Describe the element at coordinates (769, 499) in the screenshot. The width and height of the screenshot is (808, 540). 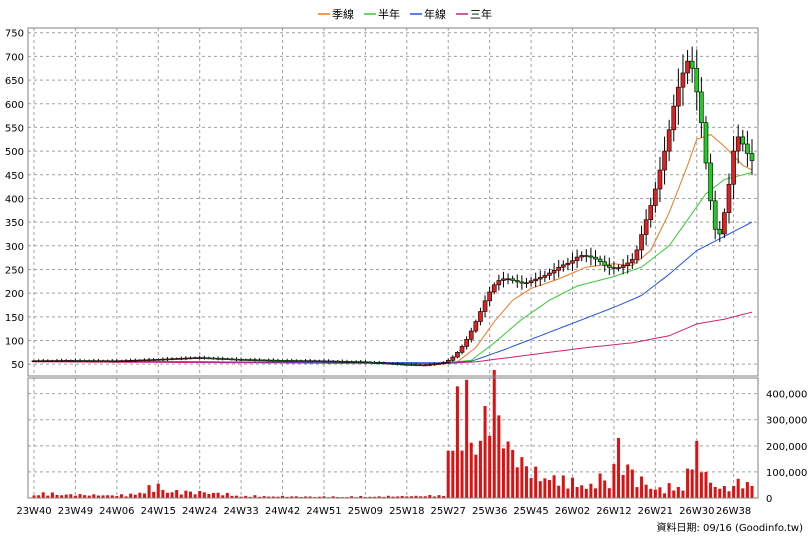
I see `volume-tick-label: 0` at that location.